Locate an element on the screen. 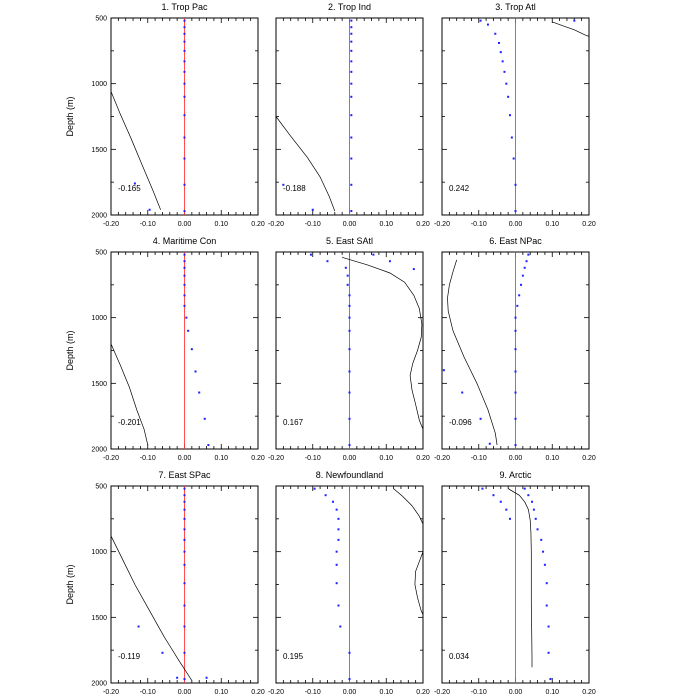 The height and width of the screenshot is (700, 700). correlation-value: 0.242 is located at coordinates (459, 188).